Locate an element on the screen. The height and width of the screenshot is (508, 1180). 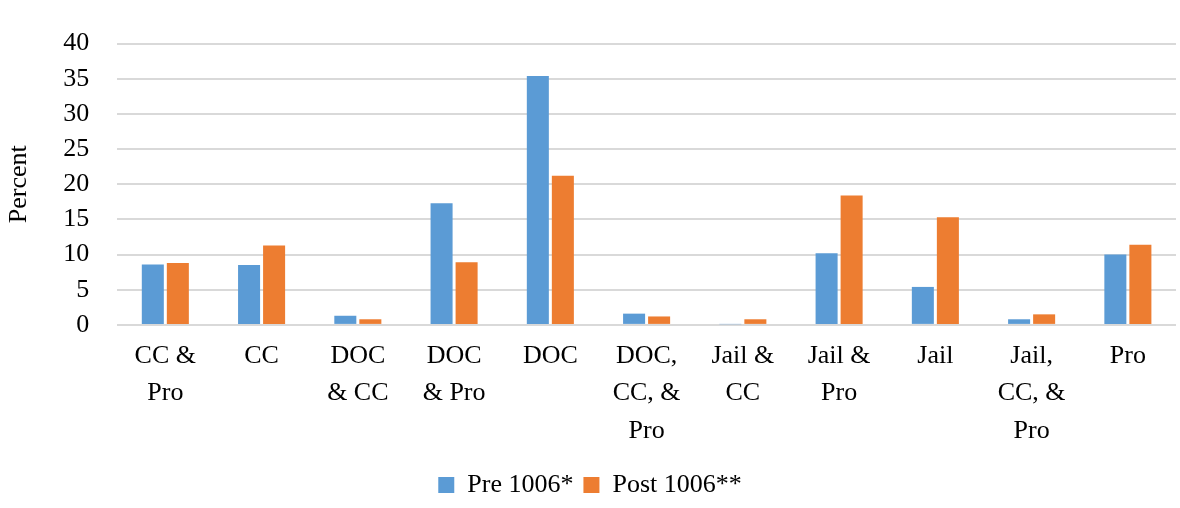
x-tick-label: DOC is located at coordinates (550, 354).